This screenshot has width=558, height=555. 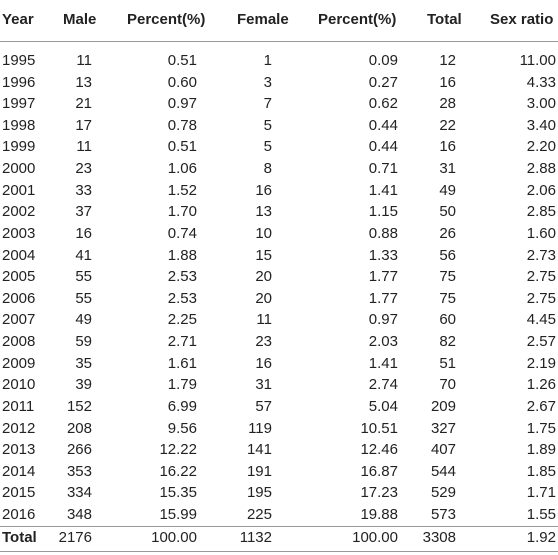 What do you see at coordinates (182, 104) in the screenshot?
I see `male-percent-cell: 0.97` at bounding box center [182, 104].